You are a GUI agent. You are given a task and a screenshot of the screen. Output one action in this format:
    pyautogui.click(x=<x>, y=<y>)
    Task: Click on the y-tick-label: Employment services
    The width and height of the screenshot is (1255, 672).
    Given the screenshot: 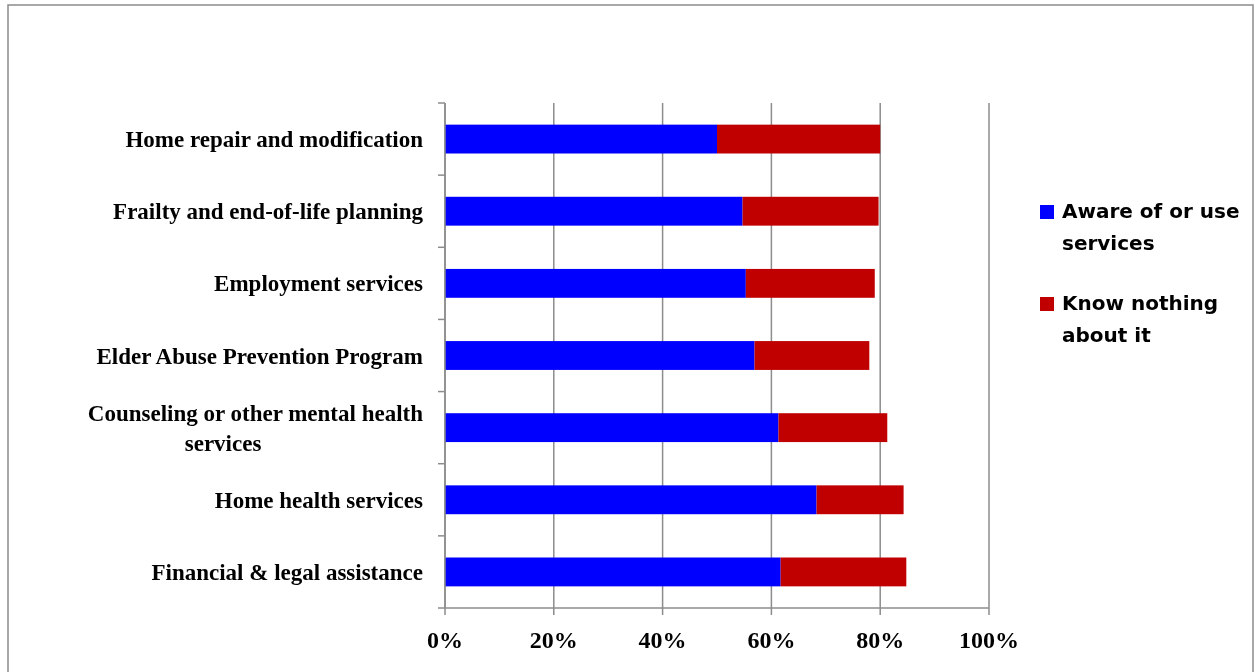 What is the action you would take?
    pyautogui.click(x=319, y=283)
    